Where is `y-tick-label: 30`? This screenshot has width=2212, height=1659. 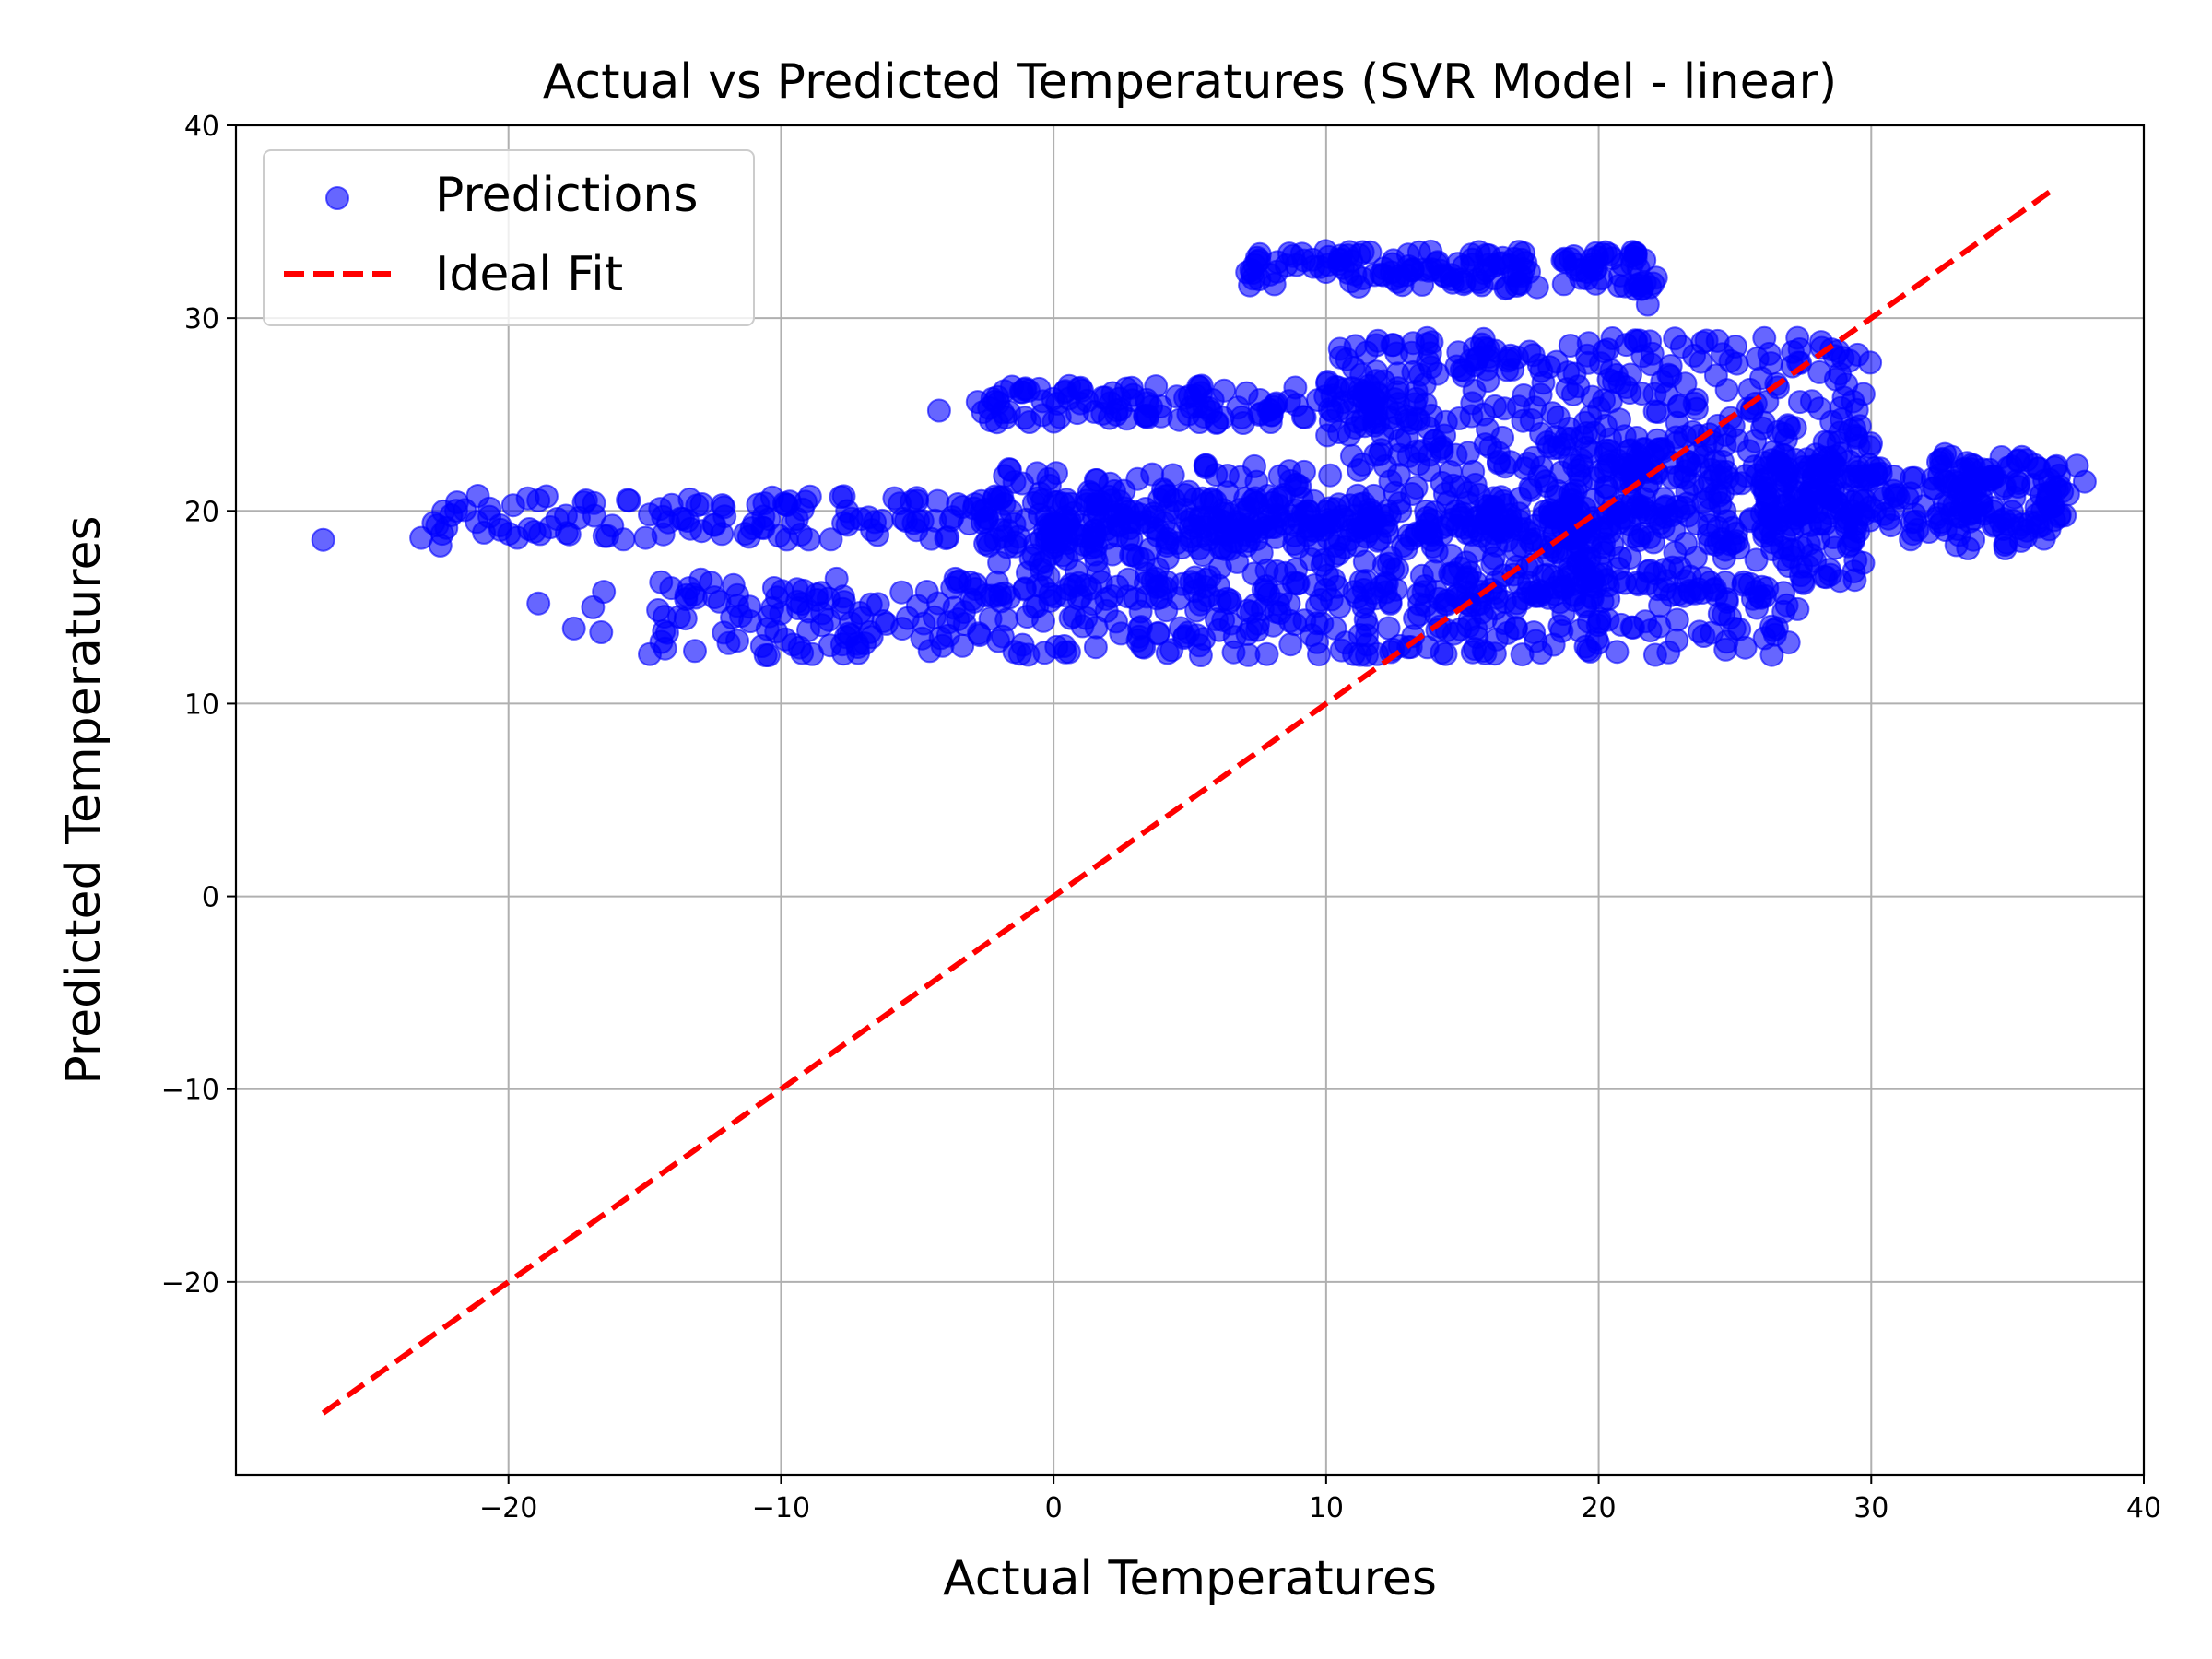
y-tick-label: 30 is located at coordinates (201, 319).